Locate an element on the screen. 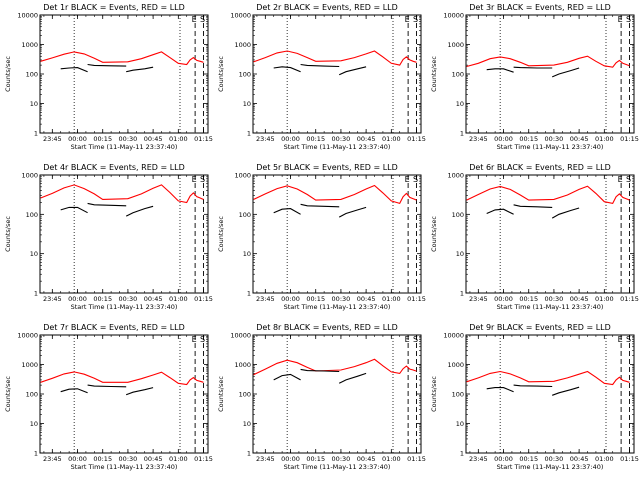 Image resolution: width=640 pixels, height=480 pixels. y-tick-label: 1 is located at coordinates (36, 134).